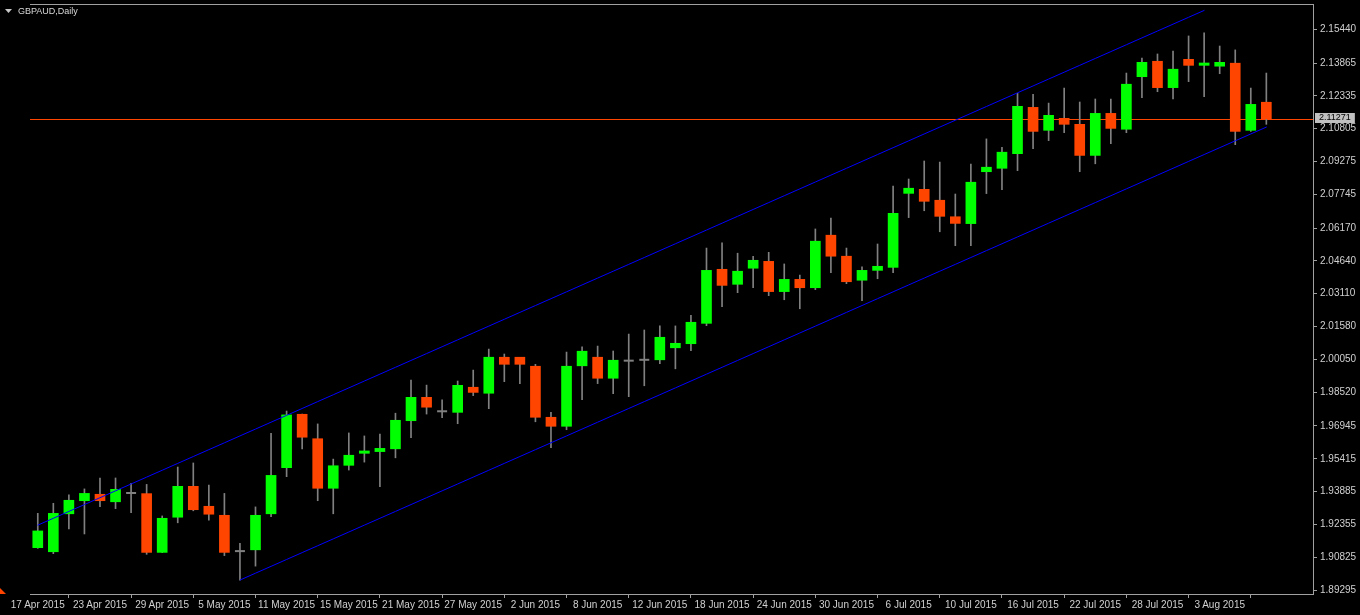 This screenshot has width=1360, height=615. Describe the element at coordinates (846, 604) in the screenshot. I see `x-tick-label: 30 Jun 2015` at that location.